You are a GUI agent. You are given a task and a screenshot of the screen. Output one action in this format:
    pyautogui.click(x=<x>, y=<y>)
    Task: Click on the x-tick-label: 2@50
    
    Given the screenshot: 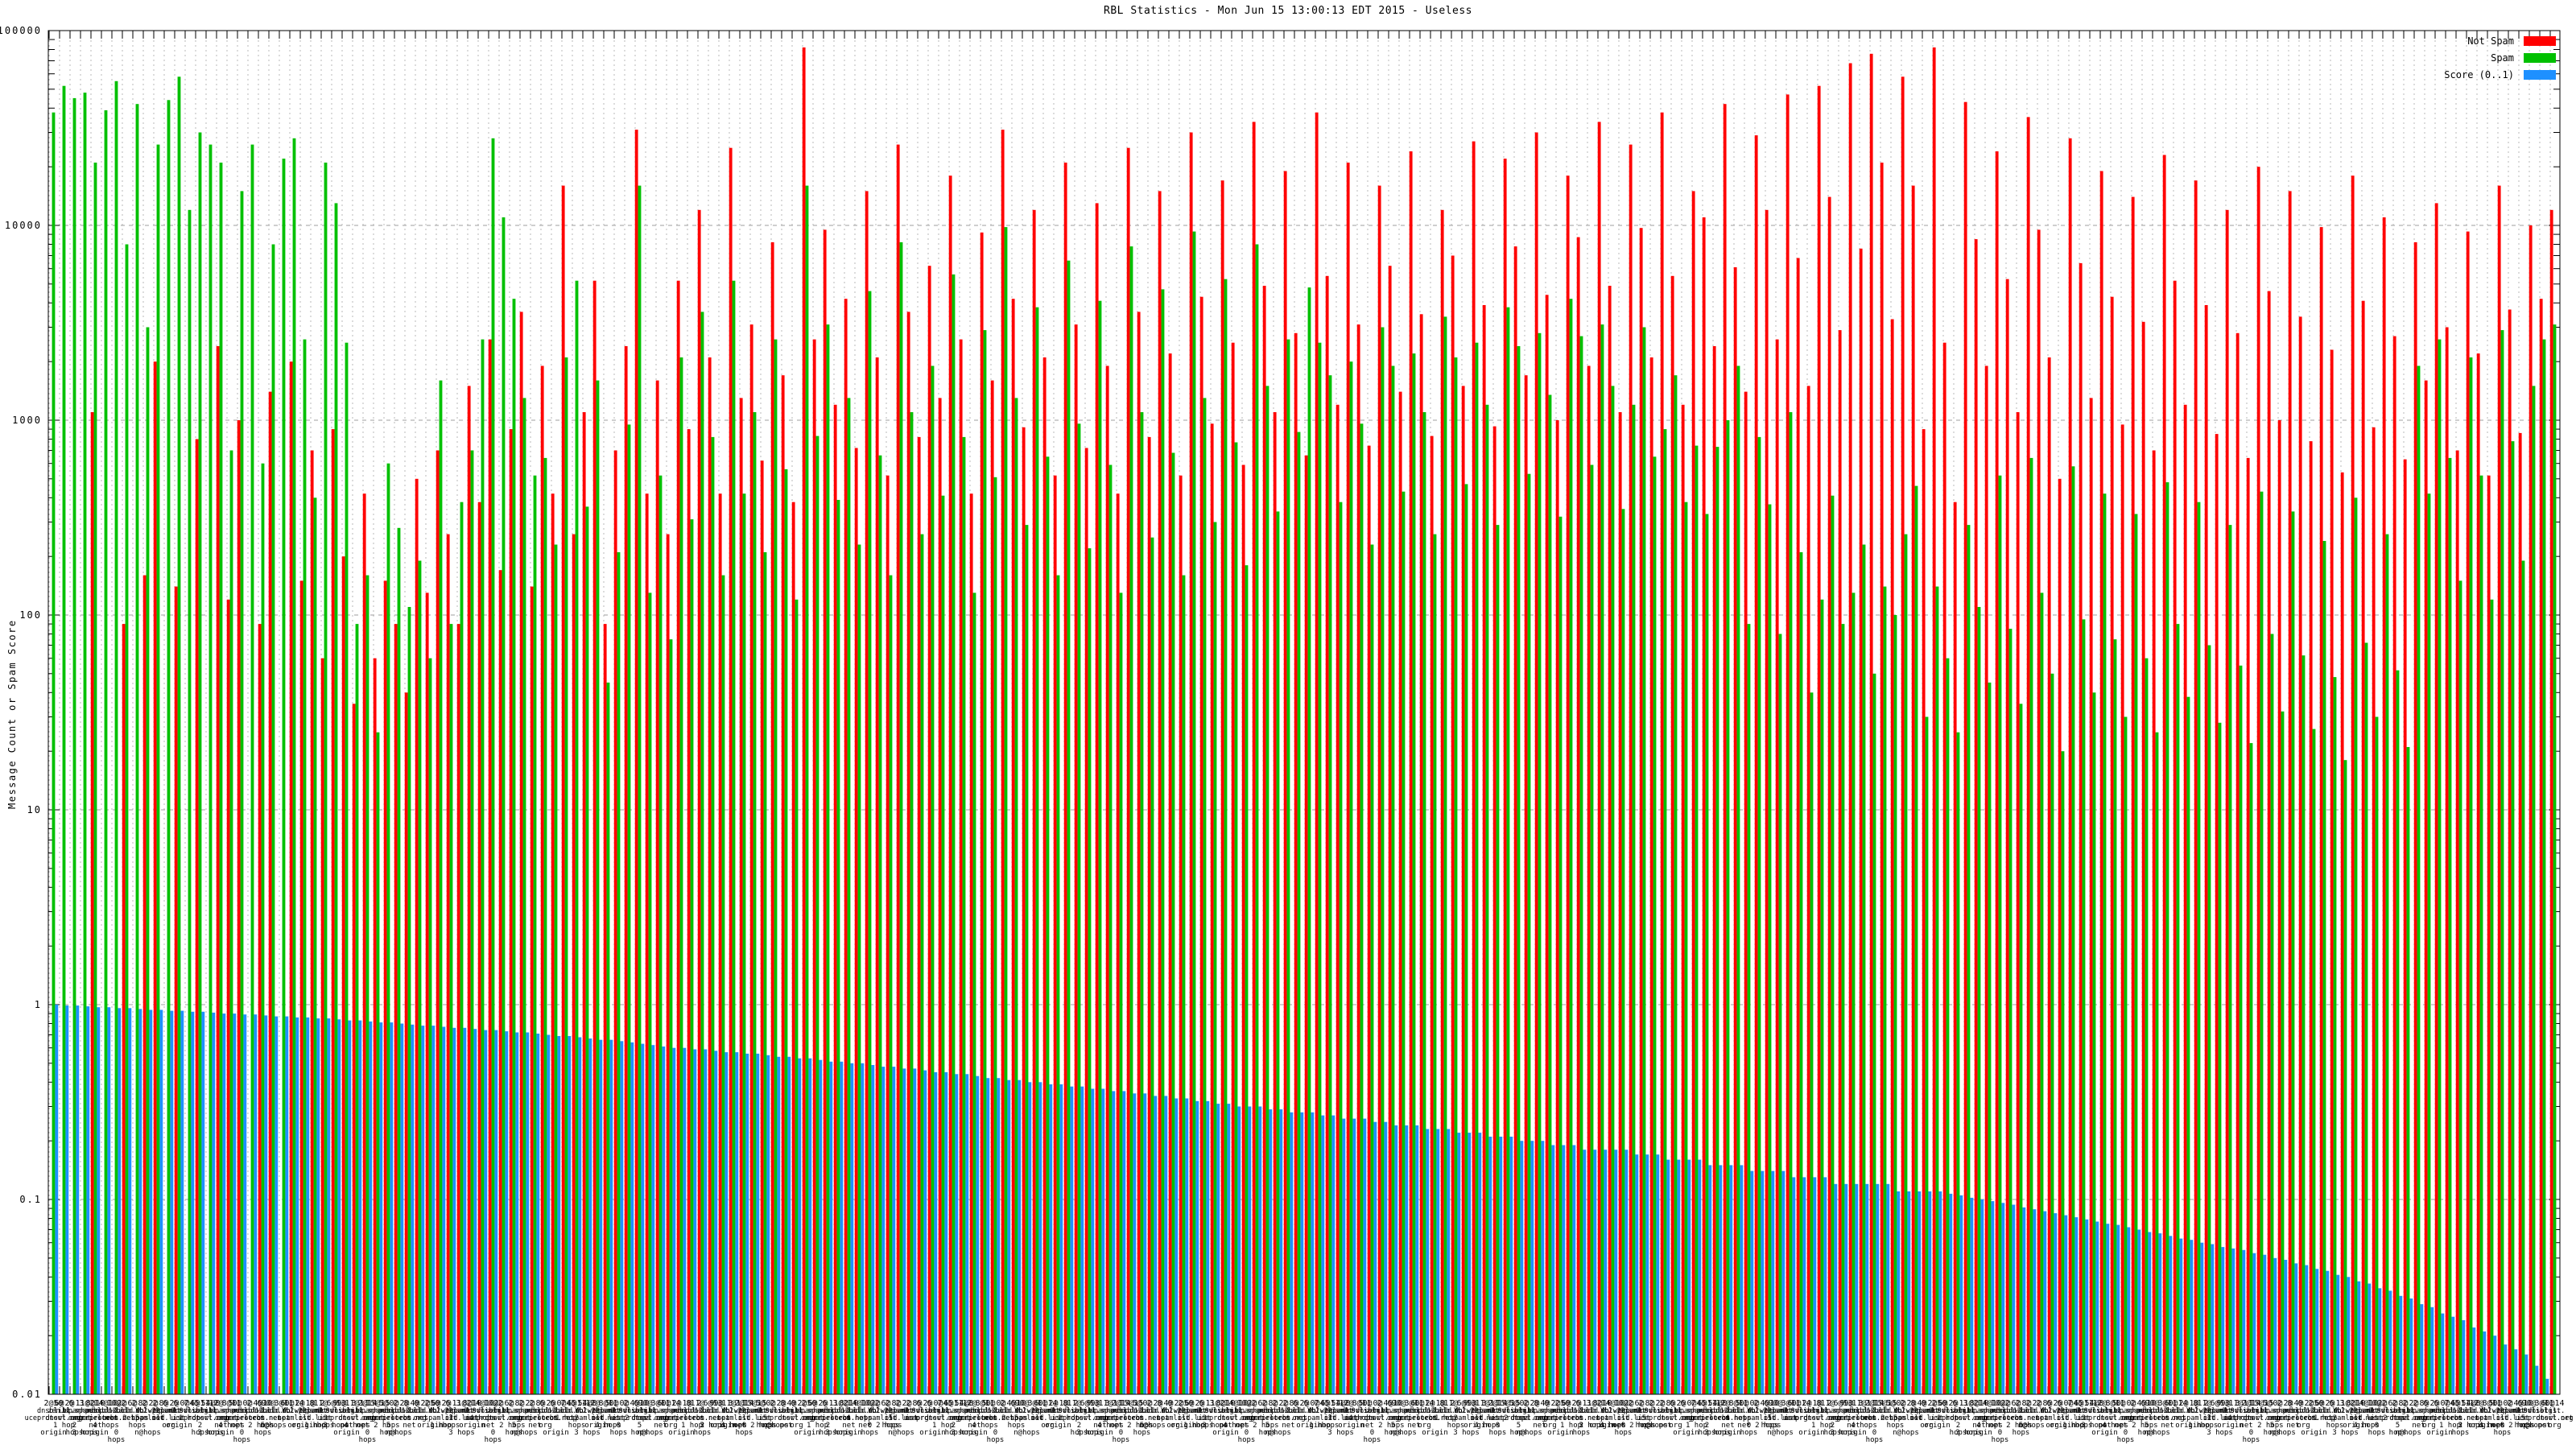 What is the action you would take?
    pyautogui.click(x=2313, y=1403)
    